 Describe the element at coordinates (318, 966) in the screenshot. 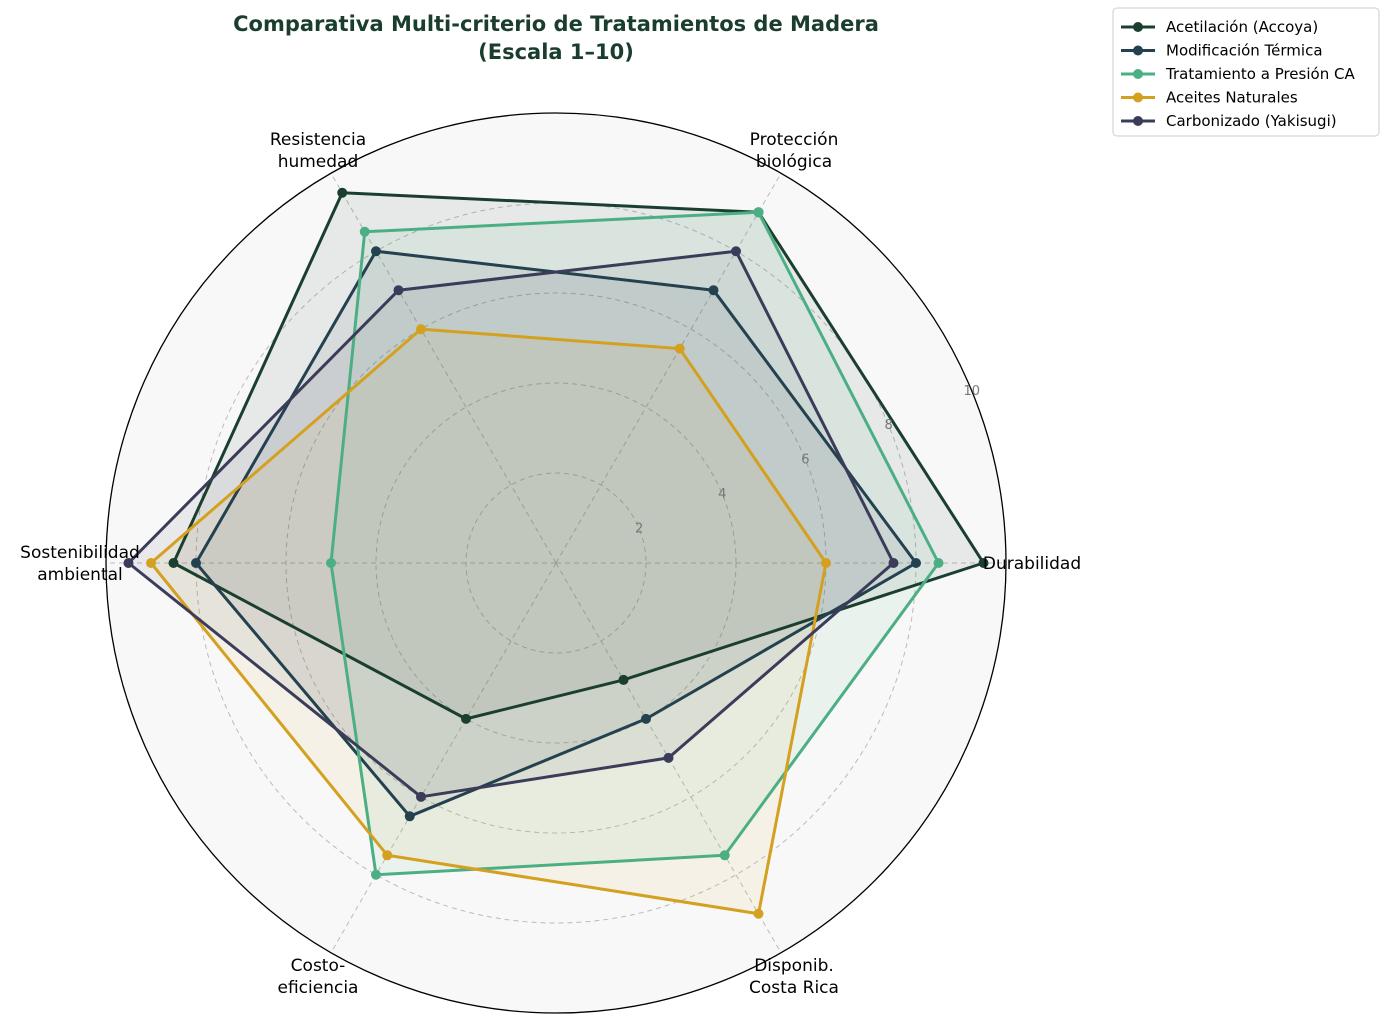

I see `axis-label: Costo-` at that location.